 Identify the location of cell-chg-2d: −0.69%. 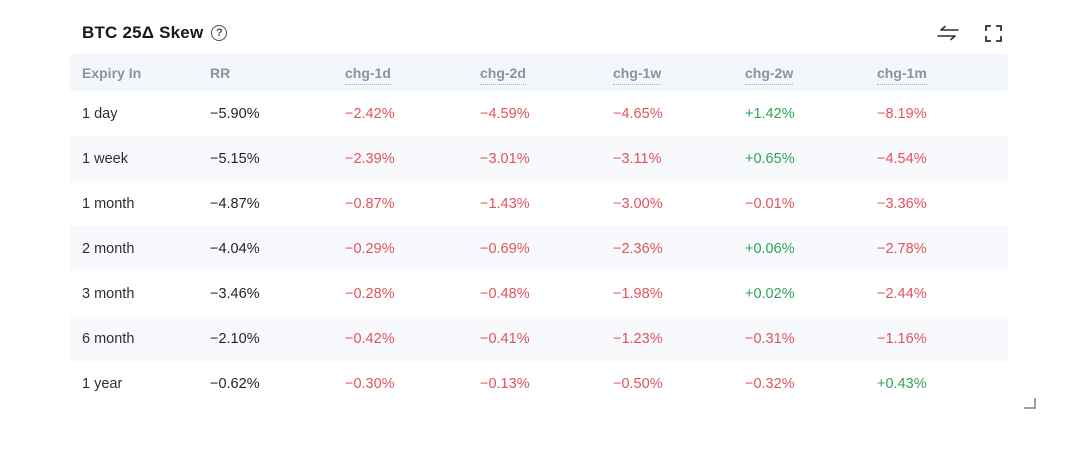
(505, 248).